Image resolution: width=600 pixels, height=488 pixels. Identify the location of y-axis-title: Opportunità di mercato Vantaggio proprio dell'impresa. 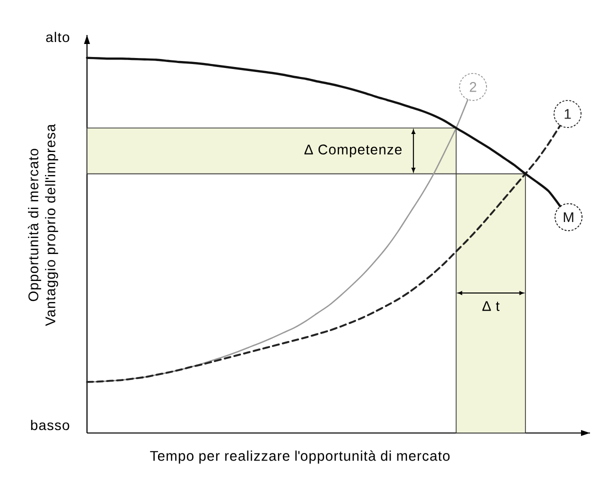
(43, 225).